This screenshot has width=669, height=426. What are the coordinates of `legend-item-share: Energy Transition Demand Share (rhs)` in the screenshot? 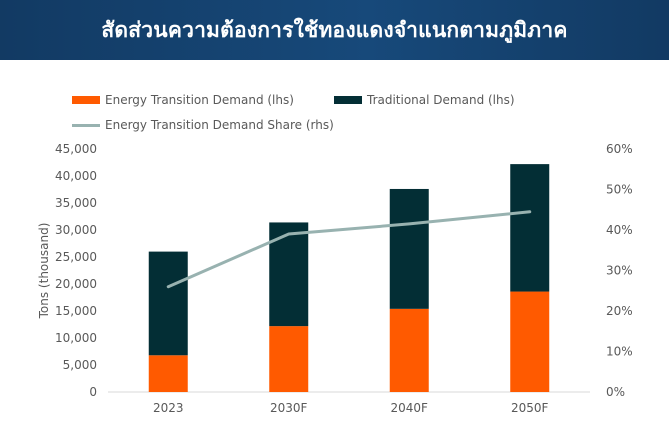 It's located at (203, 125).